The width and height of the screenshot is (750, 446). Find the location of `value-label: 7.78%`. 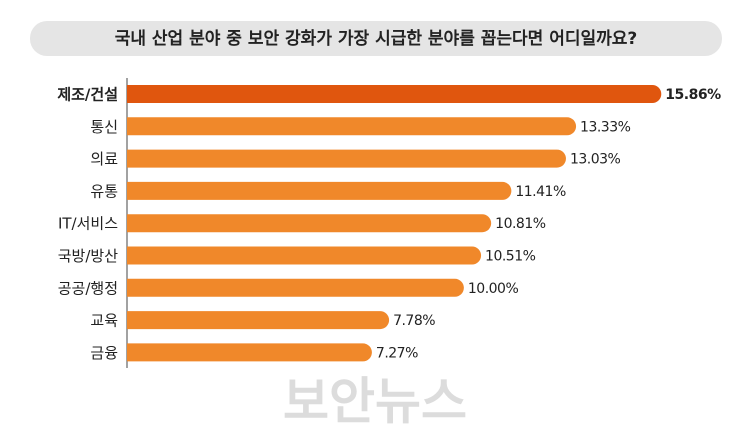

value-label: 7.78% is located at coordinates (414, 321).